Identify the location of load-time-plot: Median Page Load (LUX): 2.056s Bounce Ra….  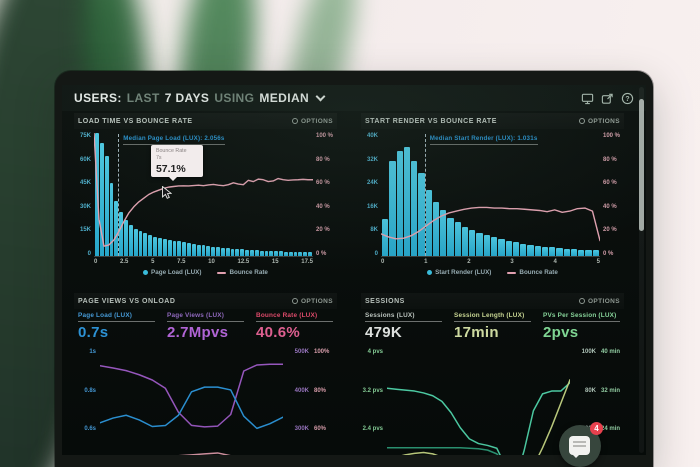
(203, 195).